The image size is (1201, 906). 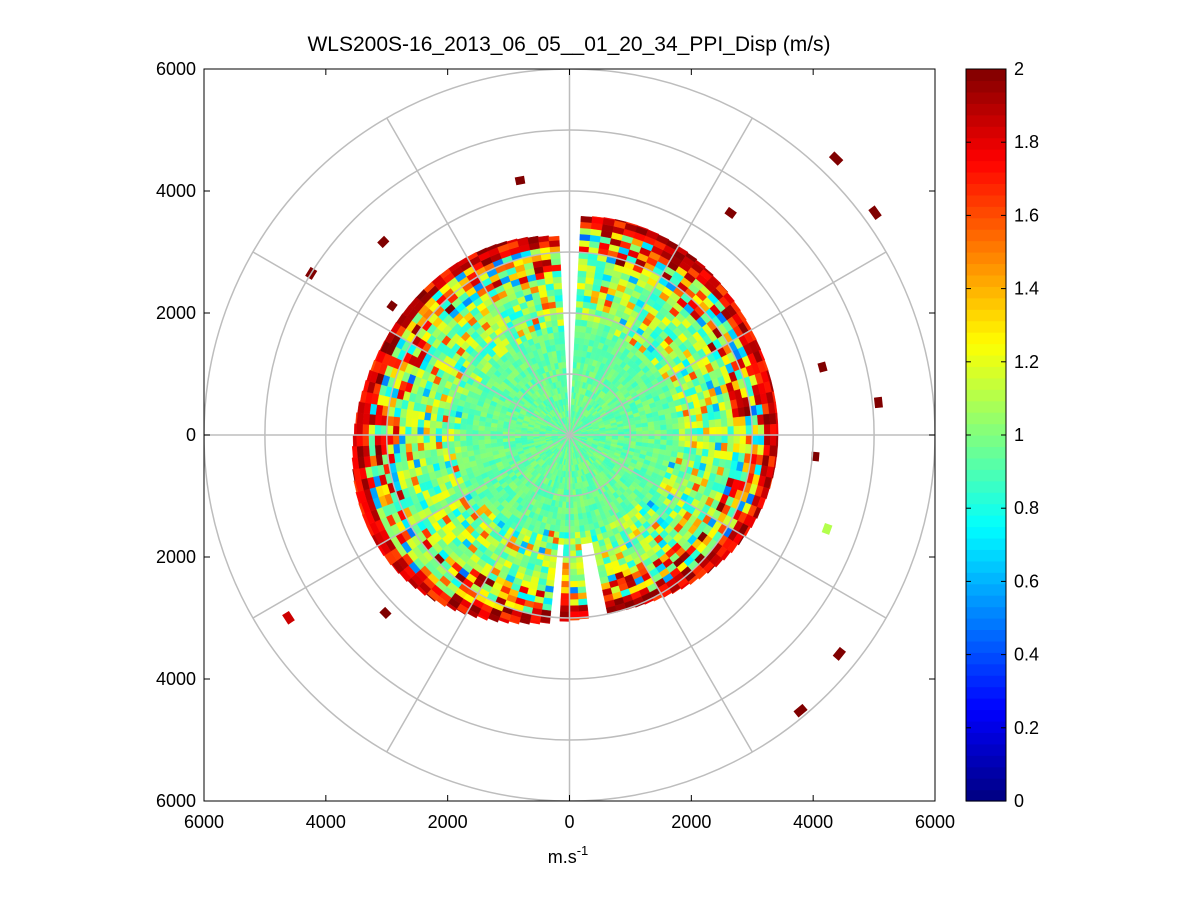 I want to click on x-tick-label: 6000, so click(x=204, y=822).